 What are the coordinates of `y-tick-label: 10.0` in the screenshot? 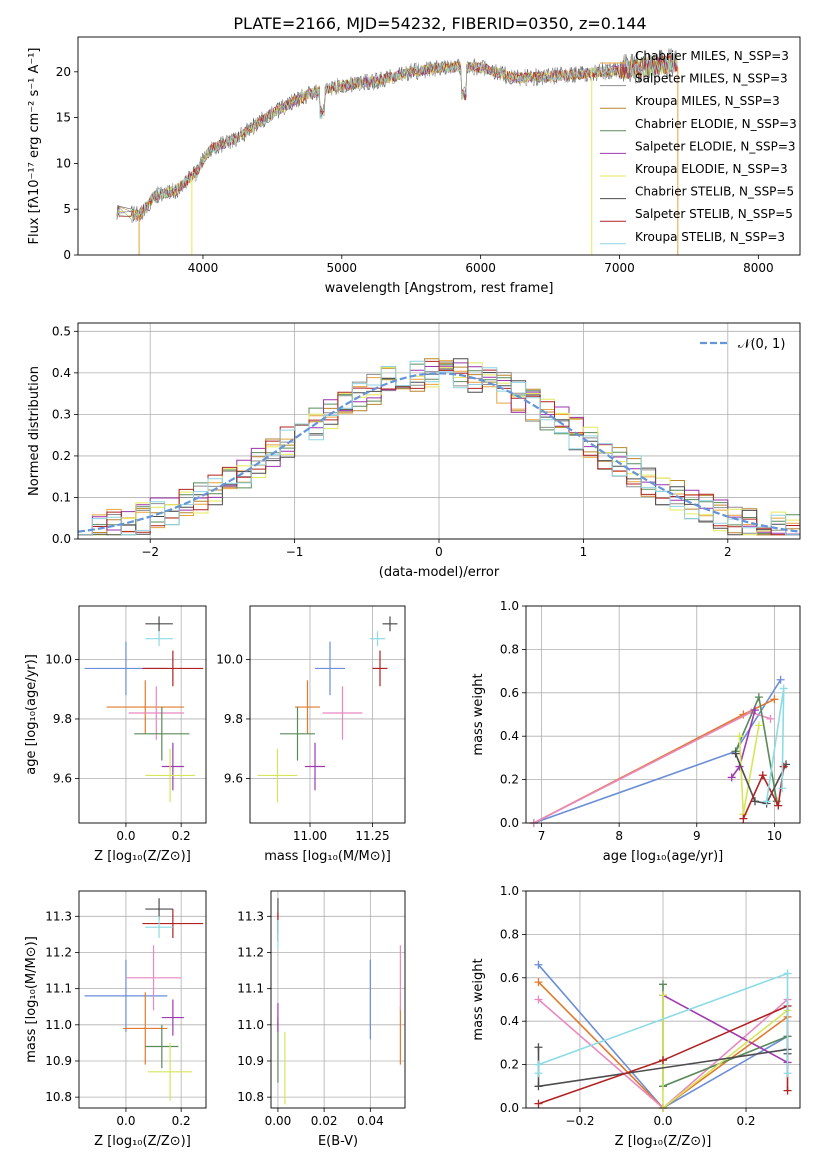 It's located at (58, 660).